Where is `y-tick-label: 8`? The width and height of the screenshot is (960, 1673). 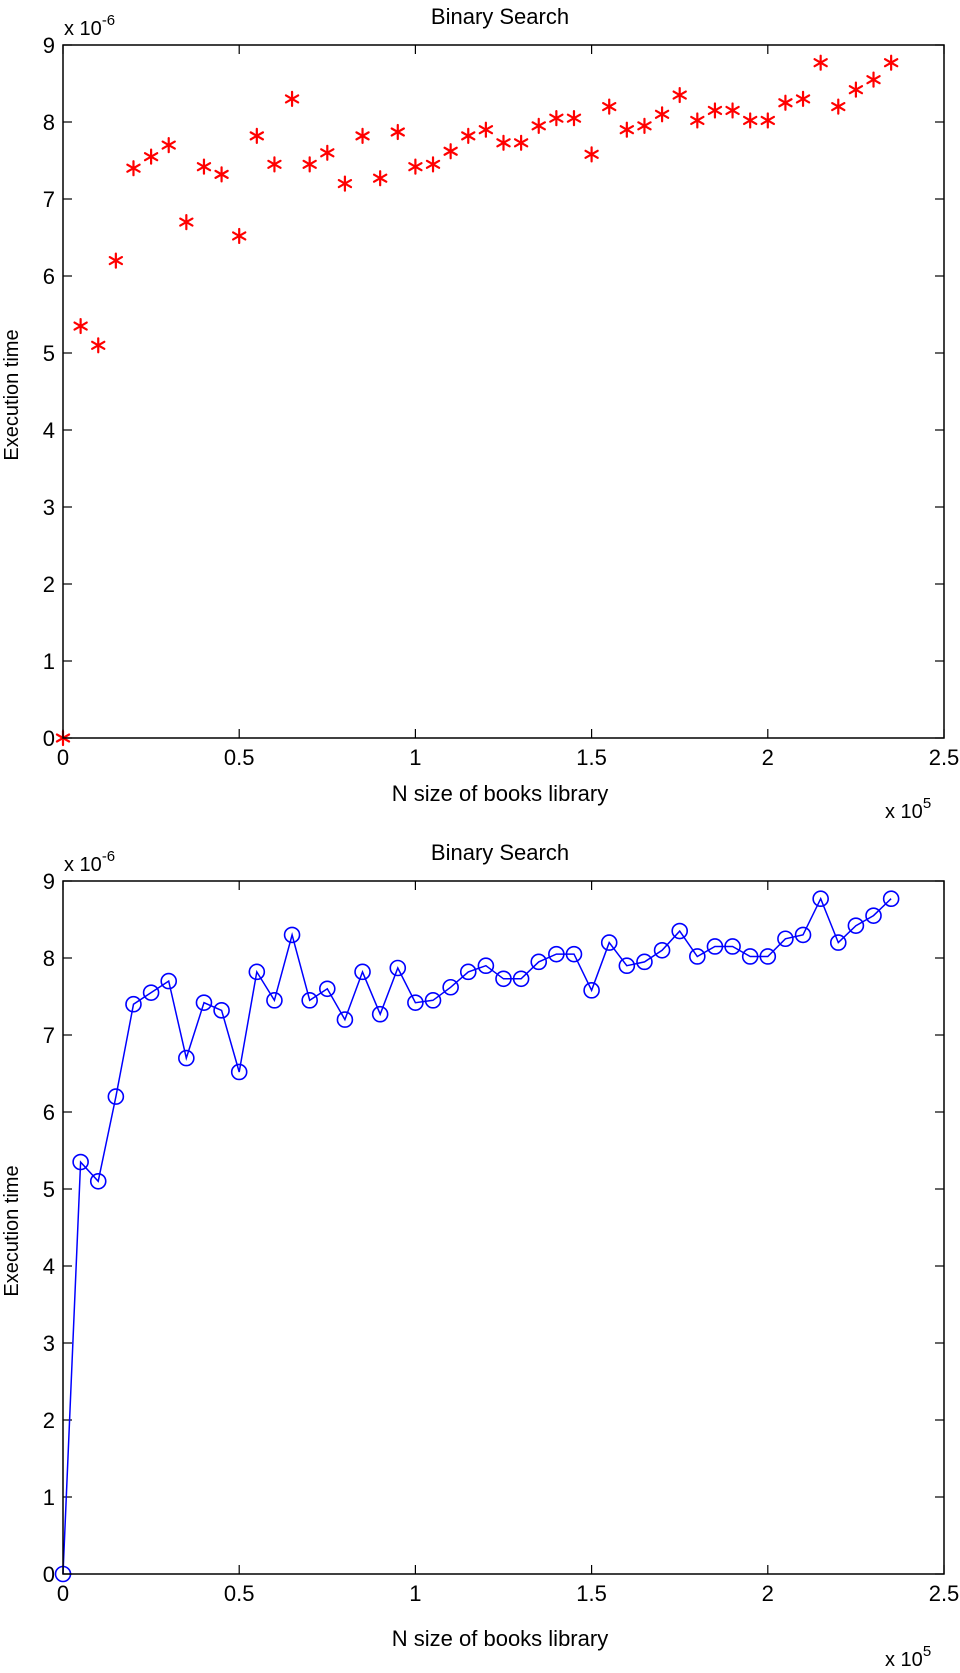
y-tick-label: 8 is located at coordinates (49, 122).